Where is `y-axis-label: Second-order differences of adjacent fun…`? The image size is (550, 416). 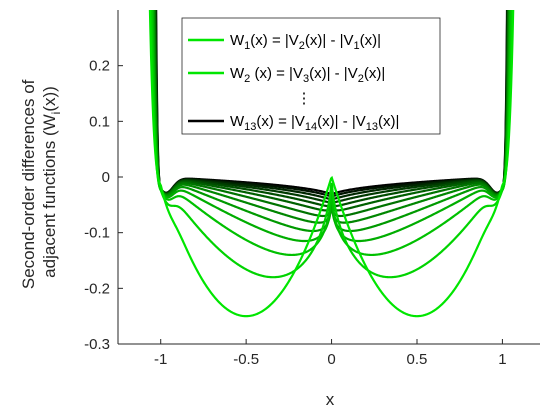 y-axis-label: Second-order differences of adjacent fun… is located at coordinates (41, 182).